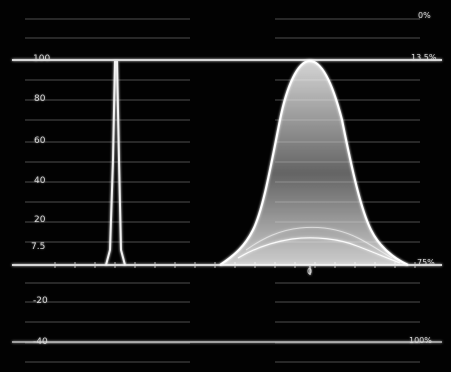  I want to click on ire-label-40: 40, so click(40, 181).